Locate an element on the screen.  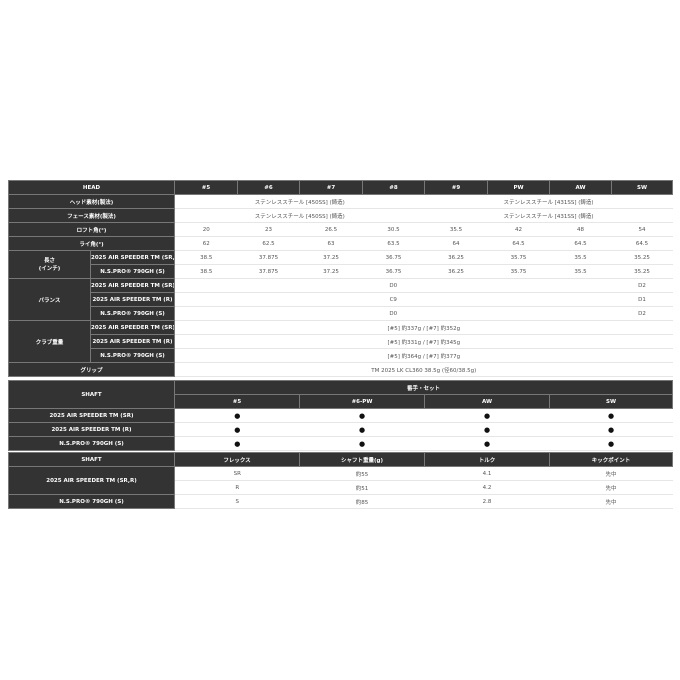
cell: ステンレススチール [431SS] (鋳造) is located at coordinates (548, 215).